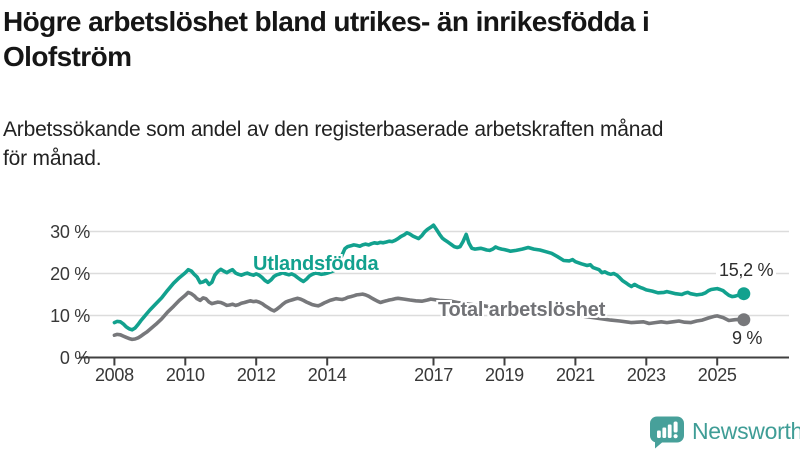  Describe the element at coordinates (67, 56) in the screenshot. I see `title-line-2: Olofström` at that location.